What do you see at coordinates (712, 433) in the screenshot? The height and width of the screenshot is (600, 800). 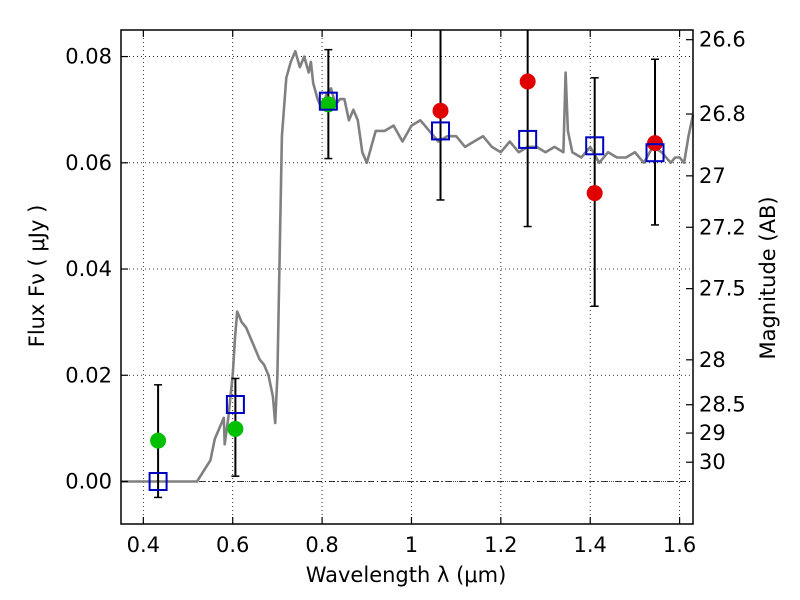 I see `magnitude-tick-label: 29` at bounding box center [712, 433].